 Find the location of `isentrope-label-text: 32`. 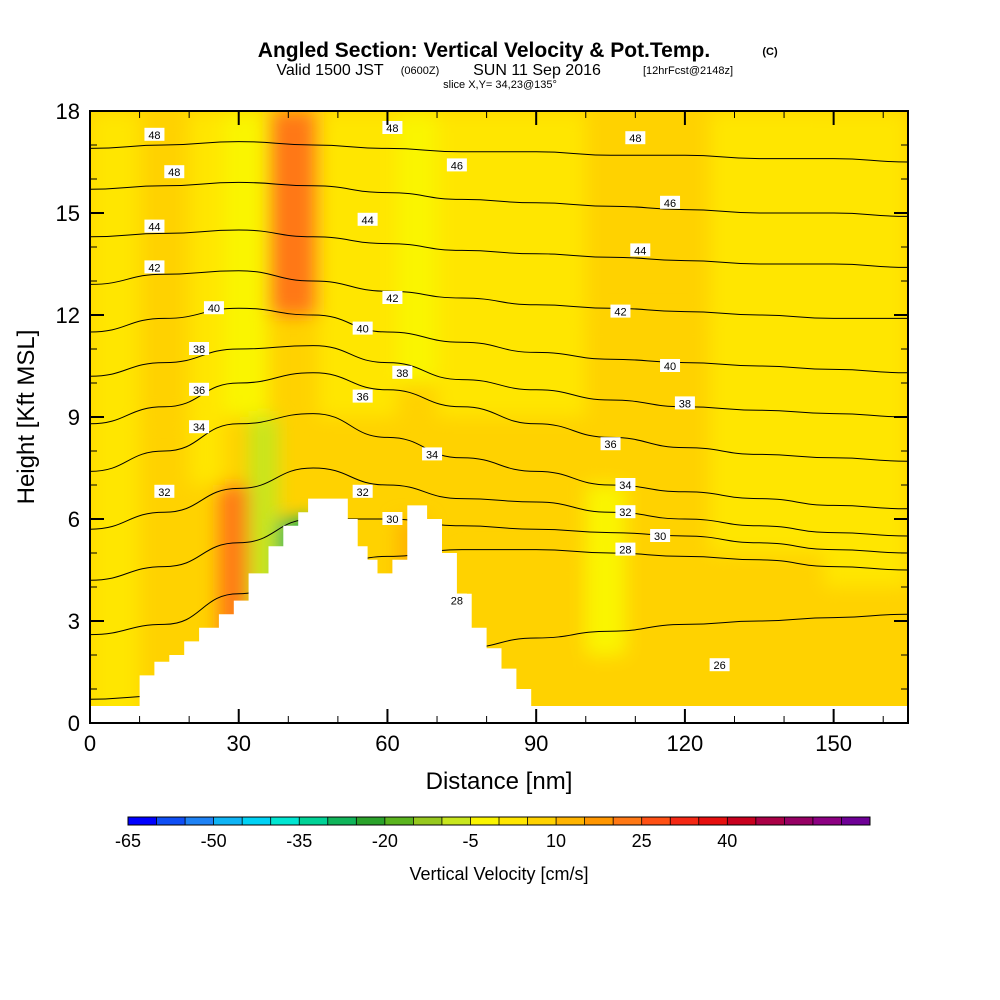

isentrope-label-text: 32 is located at coordinates (625, 513).